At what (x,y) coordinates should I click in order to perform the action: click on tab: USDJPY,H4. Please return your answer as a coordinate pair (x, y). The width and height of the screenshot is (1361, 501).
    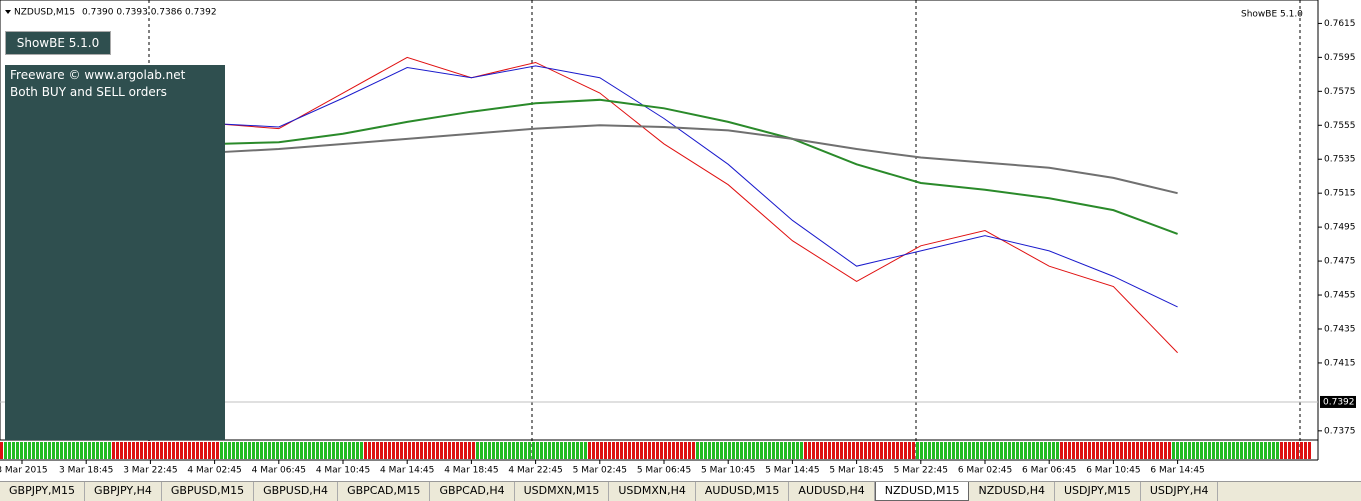
    Looking at the image, I should click on (1180, 491).